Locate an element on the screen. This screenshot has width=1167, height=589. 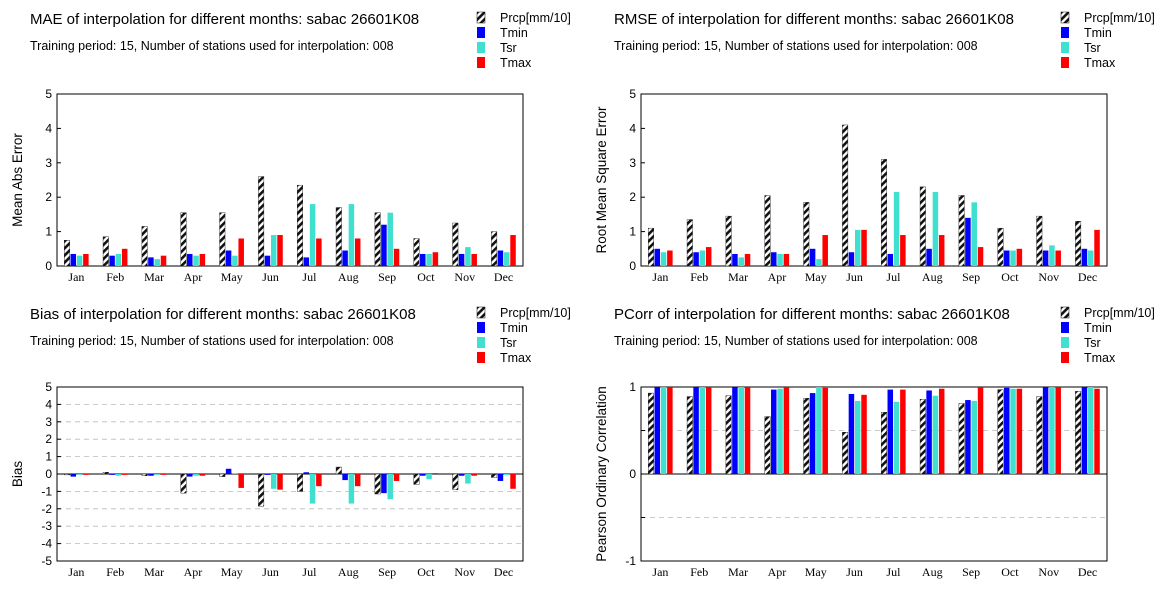
y-axis-label: Pearson Ordinary Correlation is located at coordinates (601, 474).